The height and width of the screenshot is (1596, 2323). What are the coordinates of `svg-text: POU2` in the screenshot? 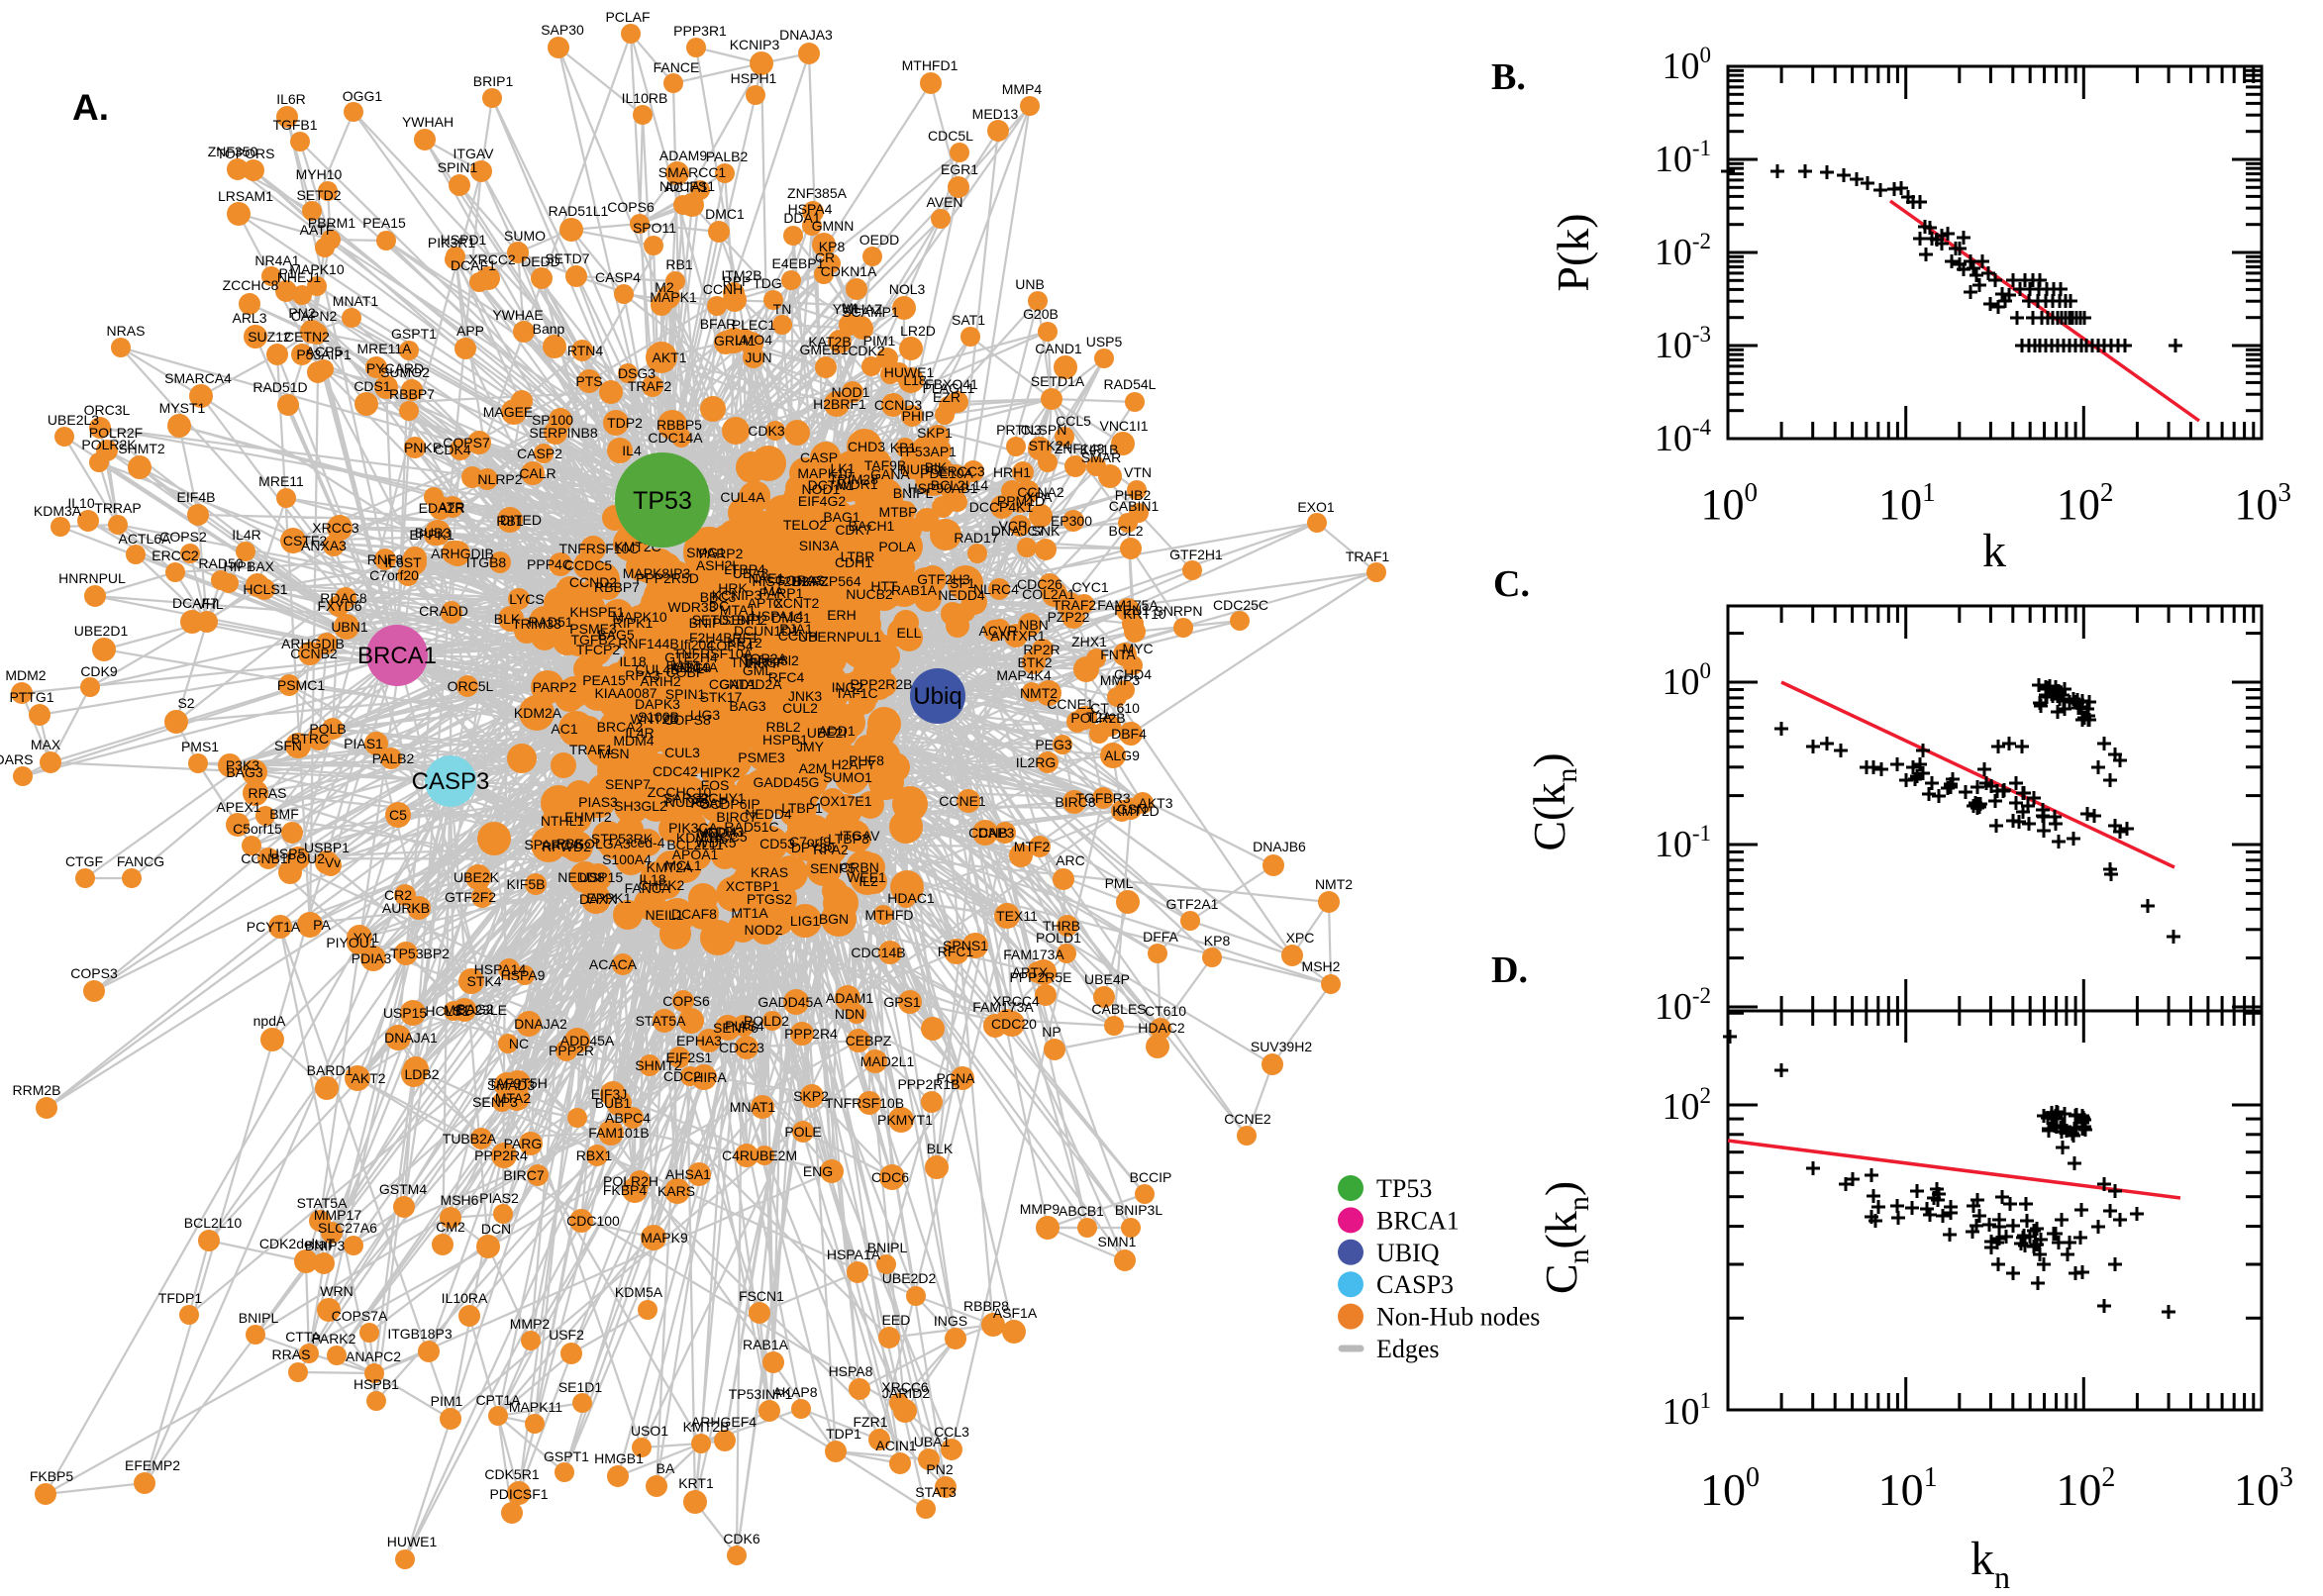 It's located at (306, 858).